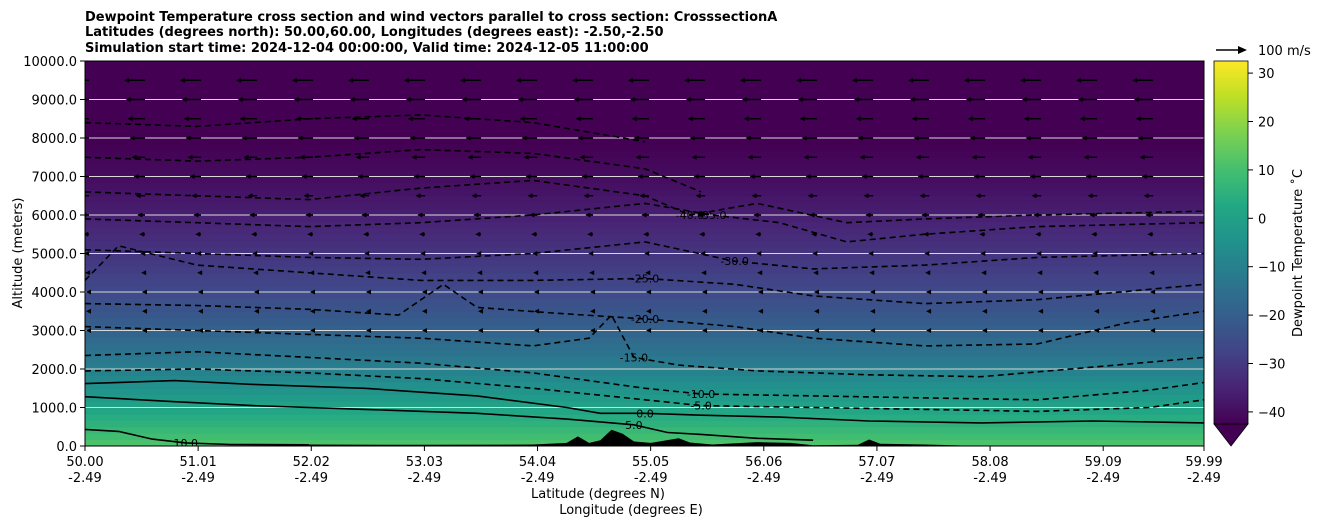 This screenshot has height=526, width=1320. I want to click on colorbar-tick-label: −10, so click(1271, 268).